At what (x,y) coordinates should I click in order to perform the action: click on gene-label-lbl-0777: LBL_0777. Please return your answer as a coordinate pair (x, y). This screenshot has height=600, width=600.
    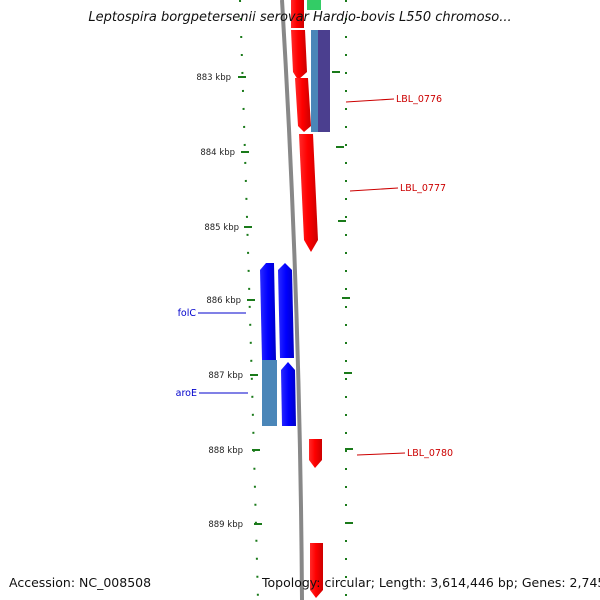
    Looking at the image, I should click on (423, 188).